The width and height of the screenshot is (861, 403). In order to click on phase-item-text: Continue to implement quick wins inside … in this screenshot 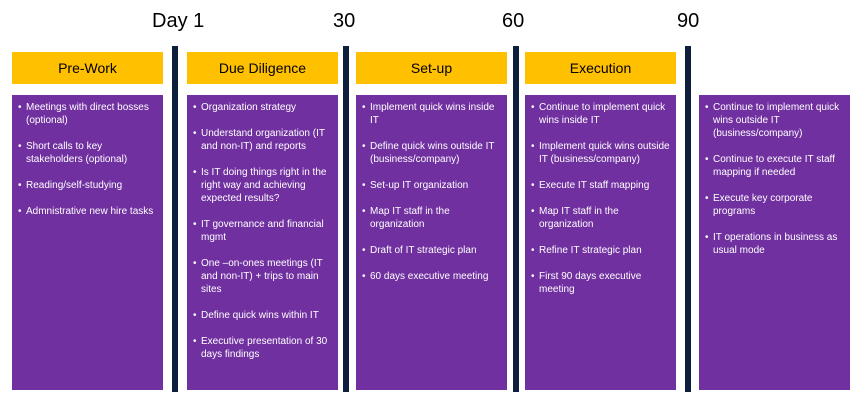, I will do `click(602, 114)`.